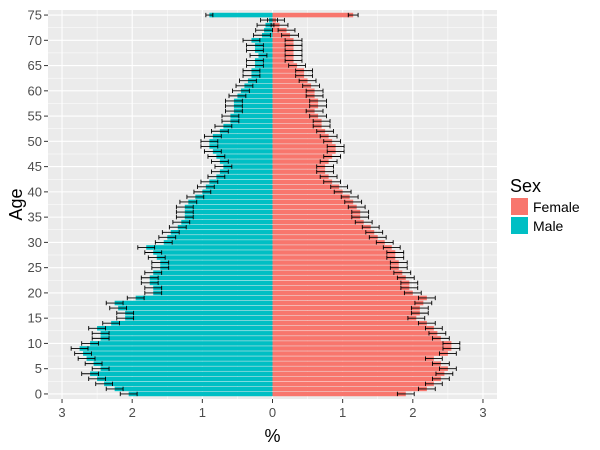 This screenshot has width=600, height=450. What do you see at coordinates (38, 393) in the screenshot?
I see `y-tick-label: 0` at bounding box center [38, 393].